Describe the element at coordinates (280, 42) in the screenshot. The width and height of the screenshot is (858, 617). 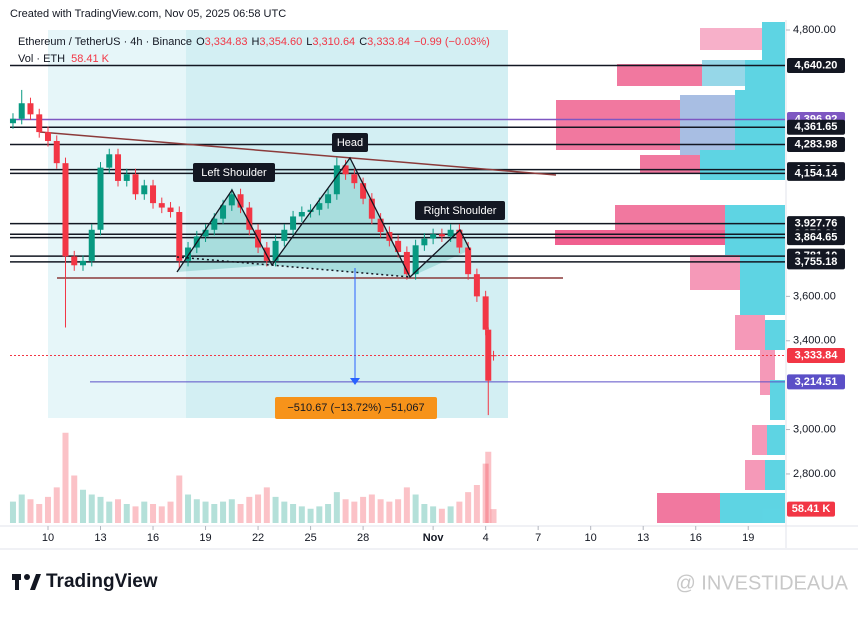
I see `high: 3,354.60` at that location.